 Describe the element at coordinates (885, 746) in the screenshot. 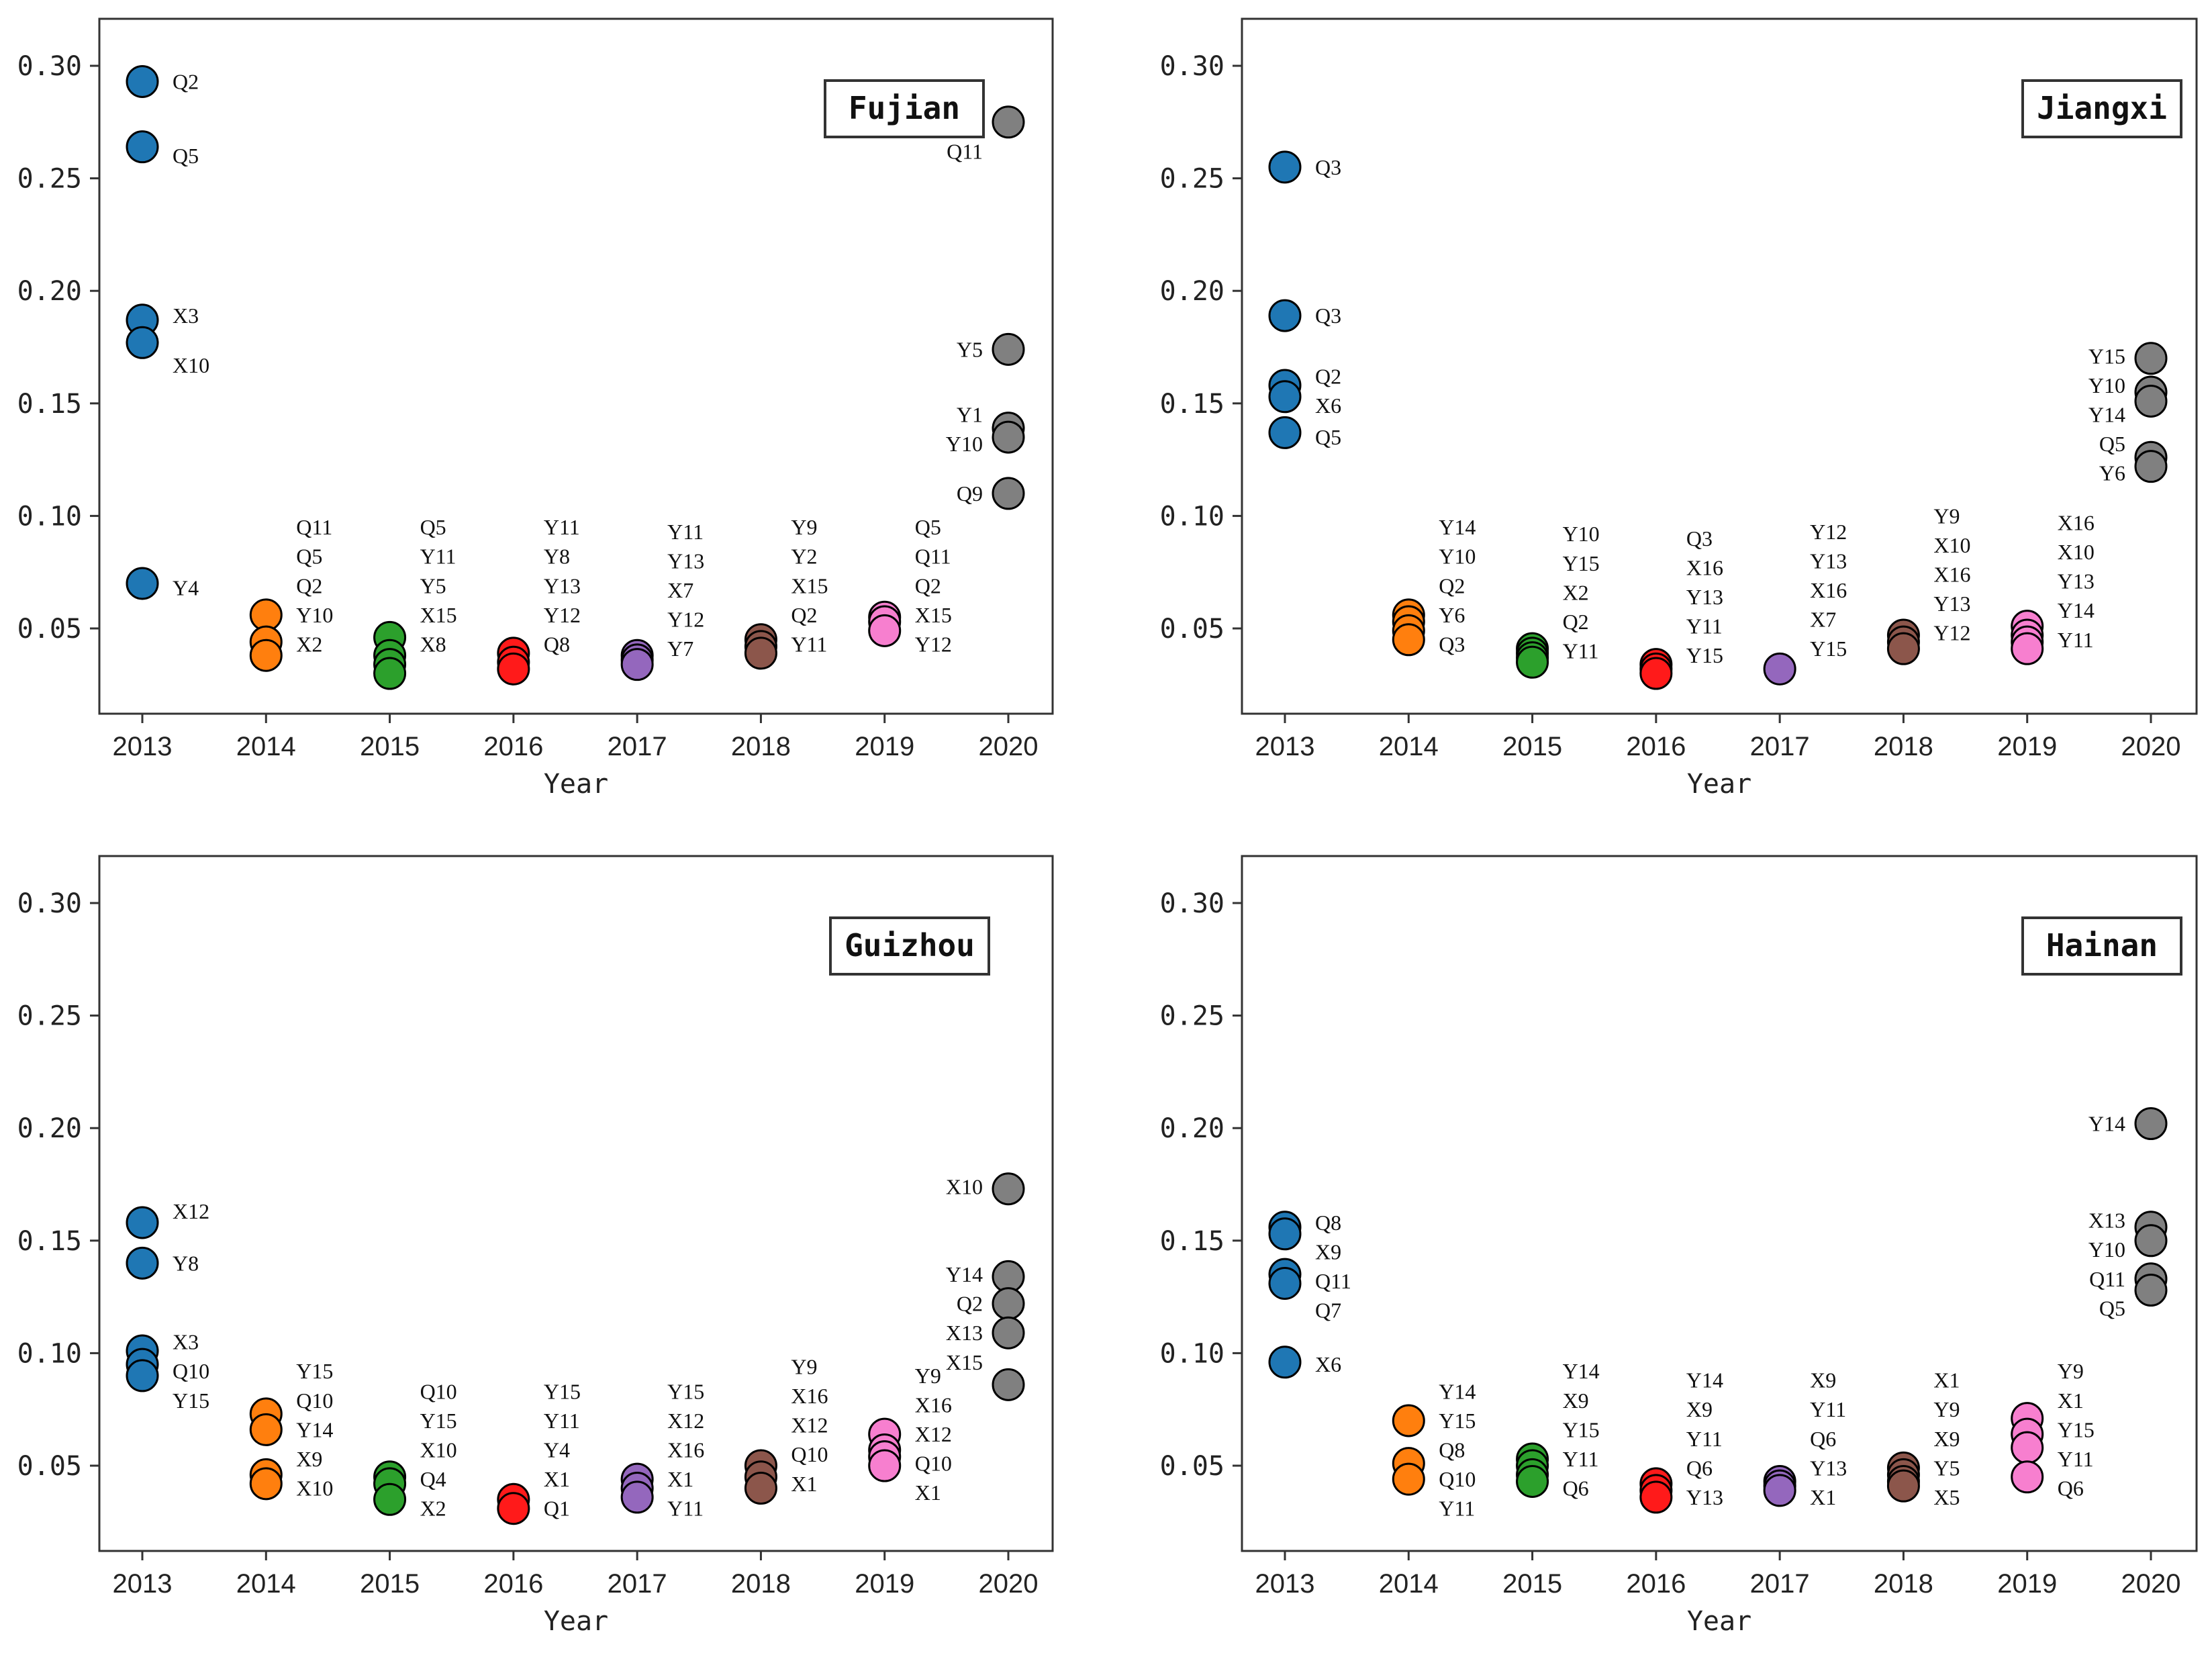

I see `x-tick-label: 2019` at that location.